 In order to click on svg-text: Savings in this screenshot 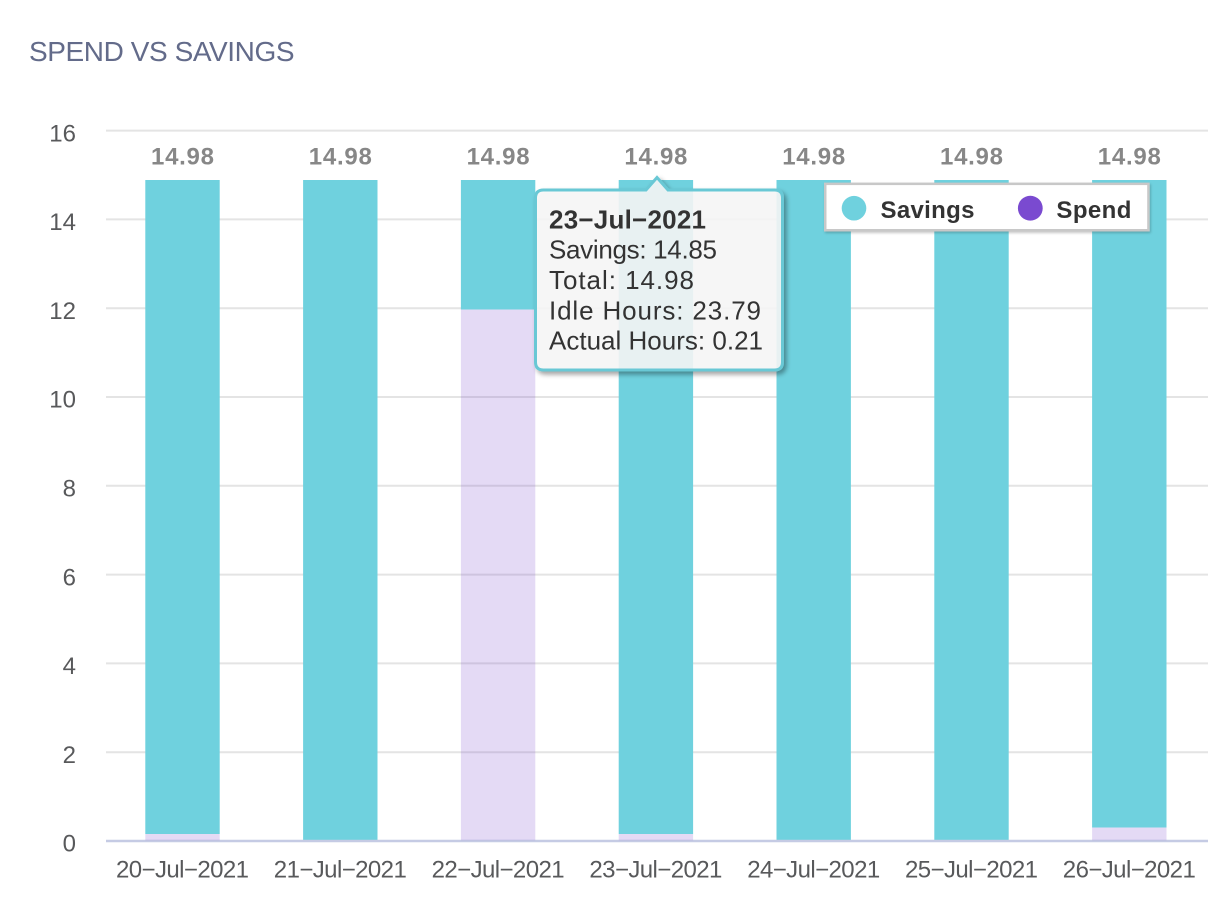, I will do `click(928, 210)`.